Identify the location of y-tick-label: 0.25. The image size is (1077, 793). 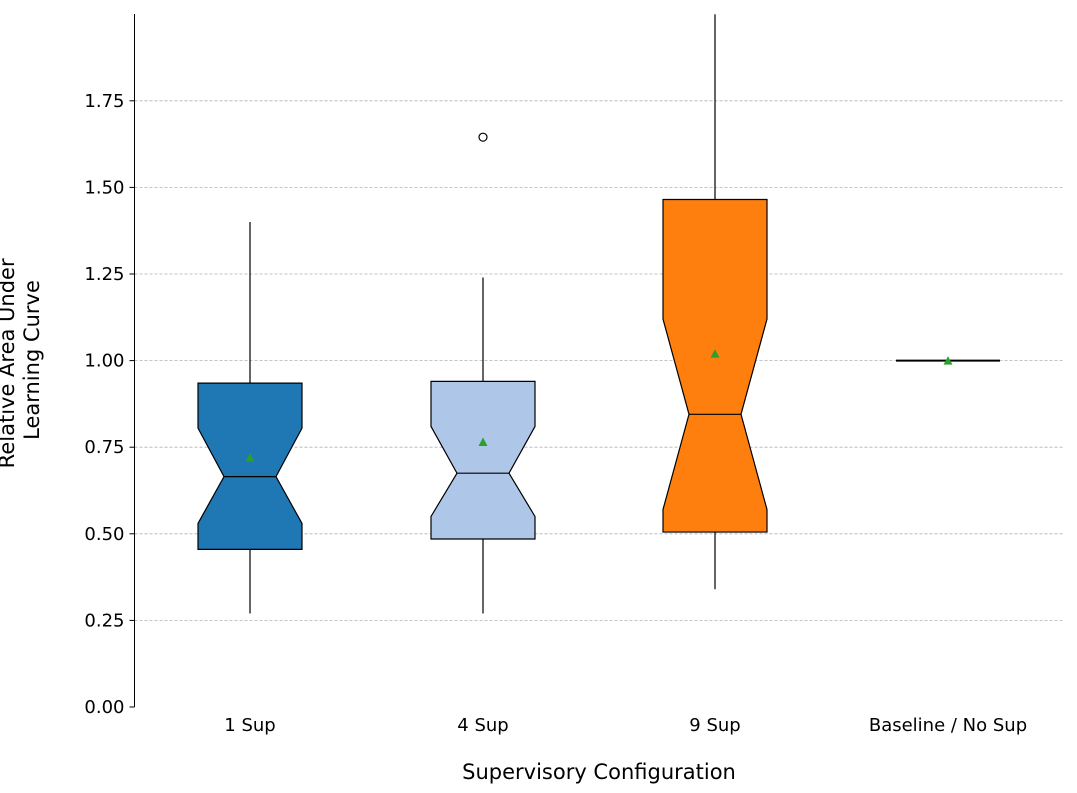
(104, 620).